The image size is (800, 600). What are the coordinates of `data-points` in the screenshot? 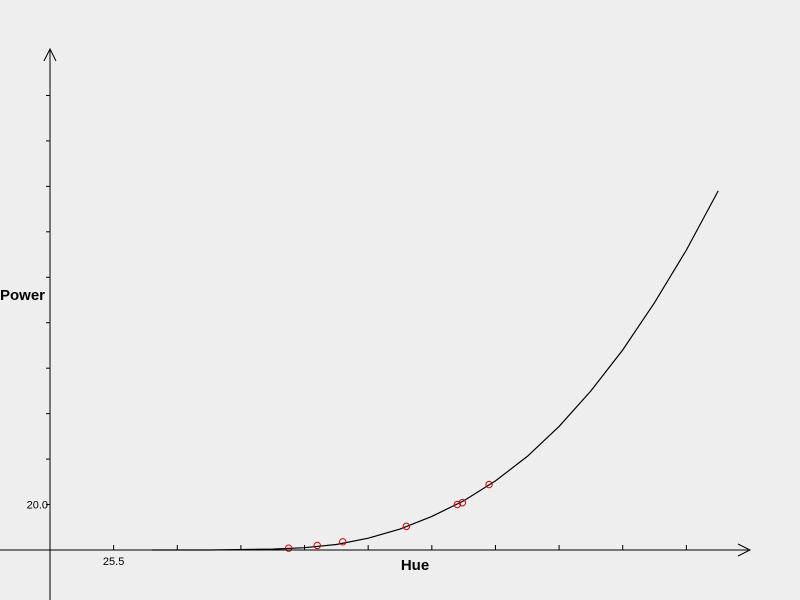 It's located at (388, 516).